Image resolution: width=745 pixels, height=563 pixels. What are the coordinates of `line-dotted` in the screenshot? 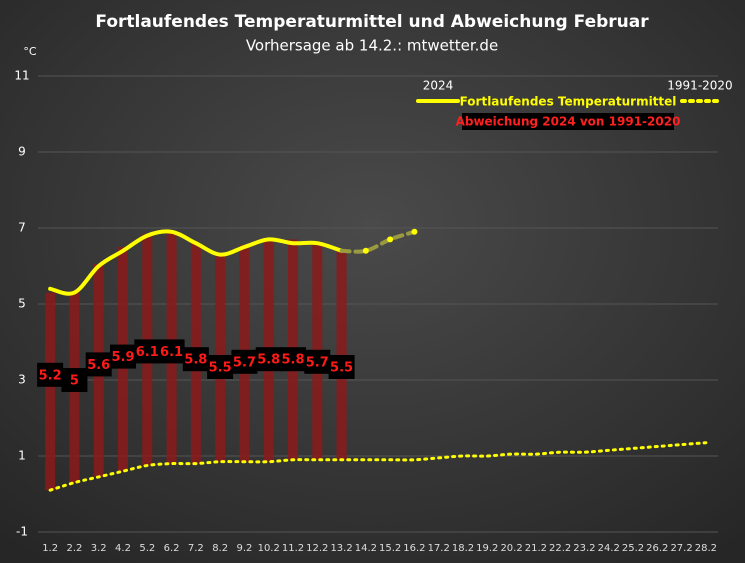 It's located at (378, 466).